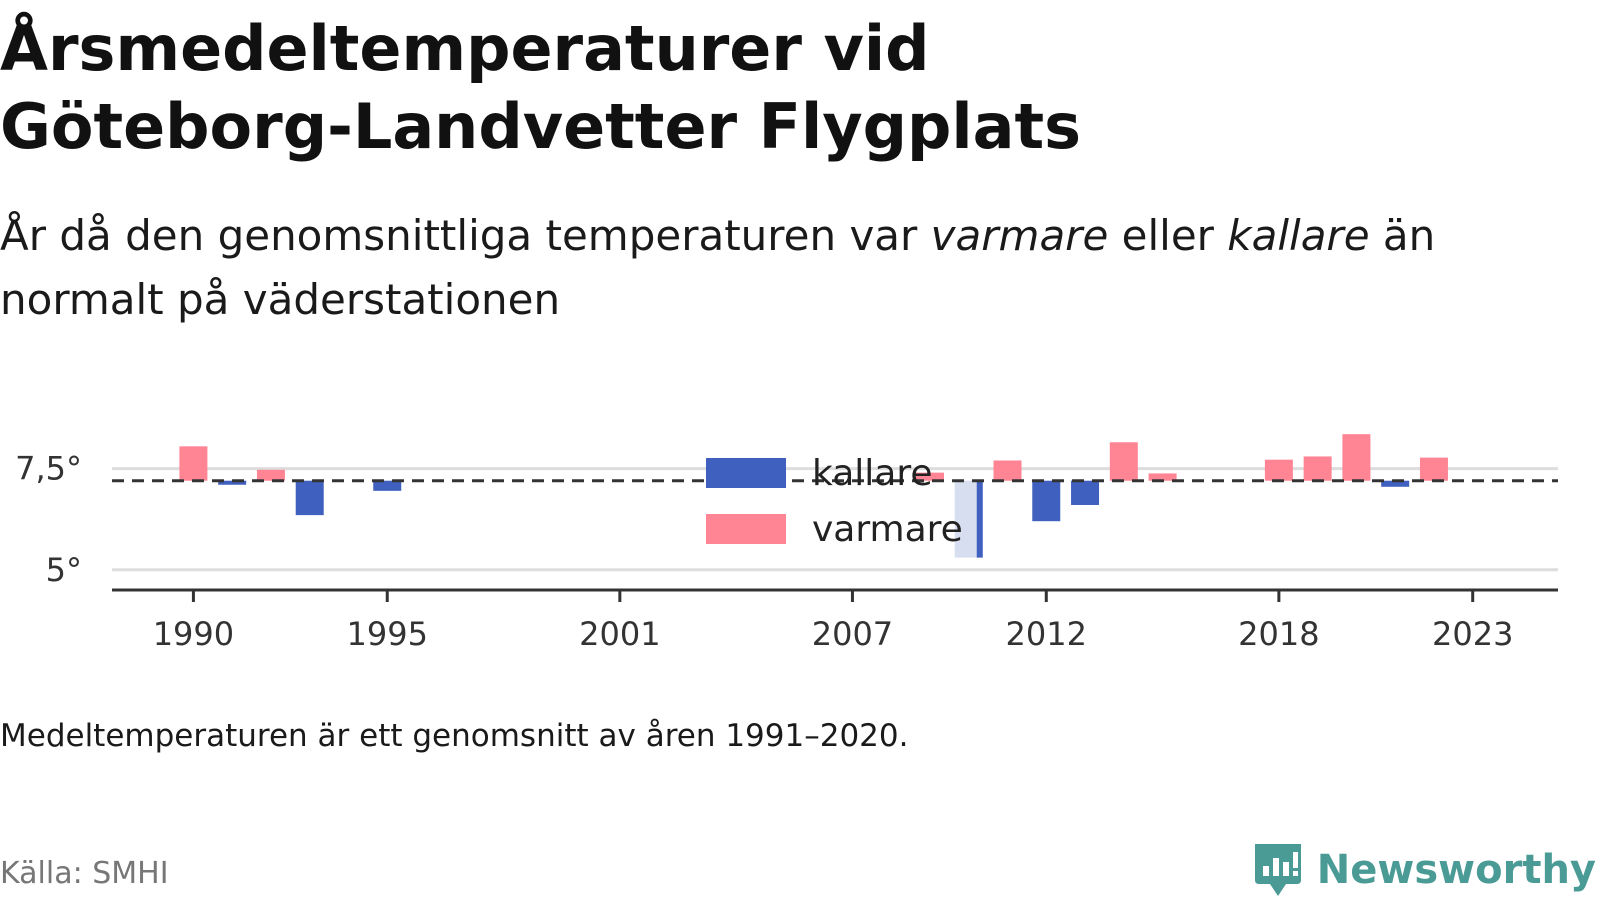 The height and width of the screenshot is (900, 1600). What do you see at coordinates (718, 267) in the screenshot?
I see `subtitle-text-3: än normalt på väderstationen` at bounding box center [718, 267].